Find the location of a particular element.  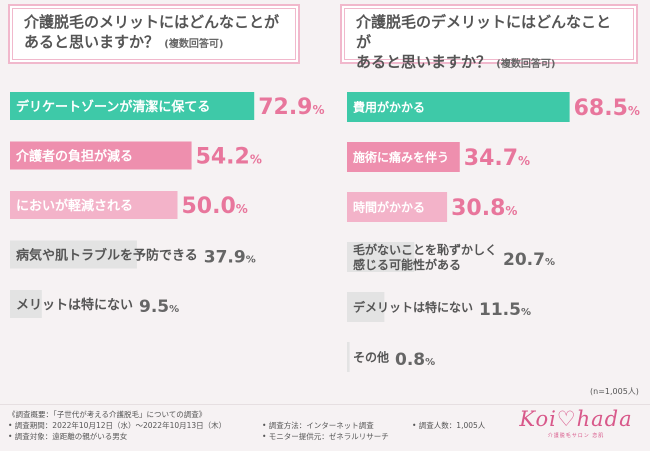

left-question-line1: 介護脱毛のメリットにはどんなことが is located at coordinates (152, 22).